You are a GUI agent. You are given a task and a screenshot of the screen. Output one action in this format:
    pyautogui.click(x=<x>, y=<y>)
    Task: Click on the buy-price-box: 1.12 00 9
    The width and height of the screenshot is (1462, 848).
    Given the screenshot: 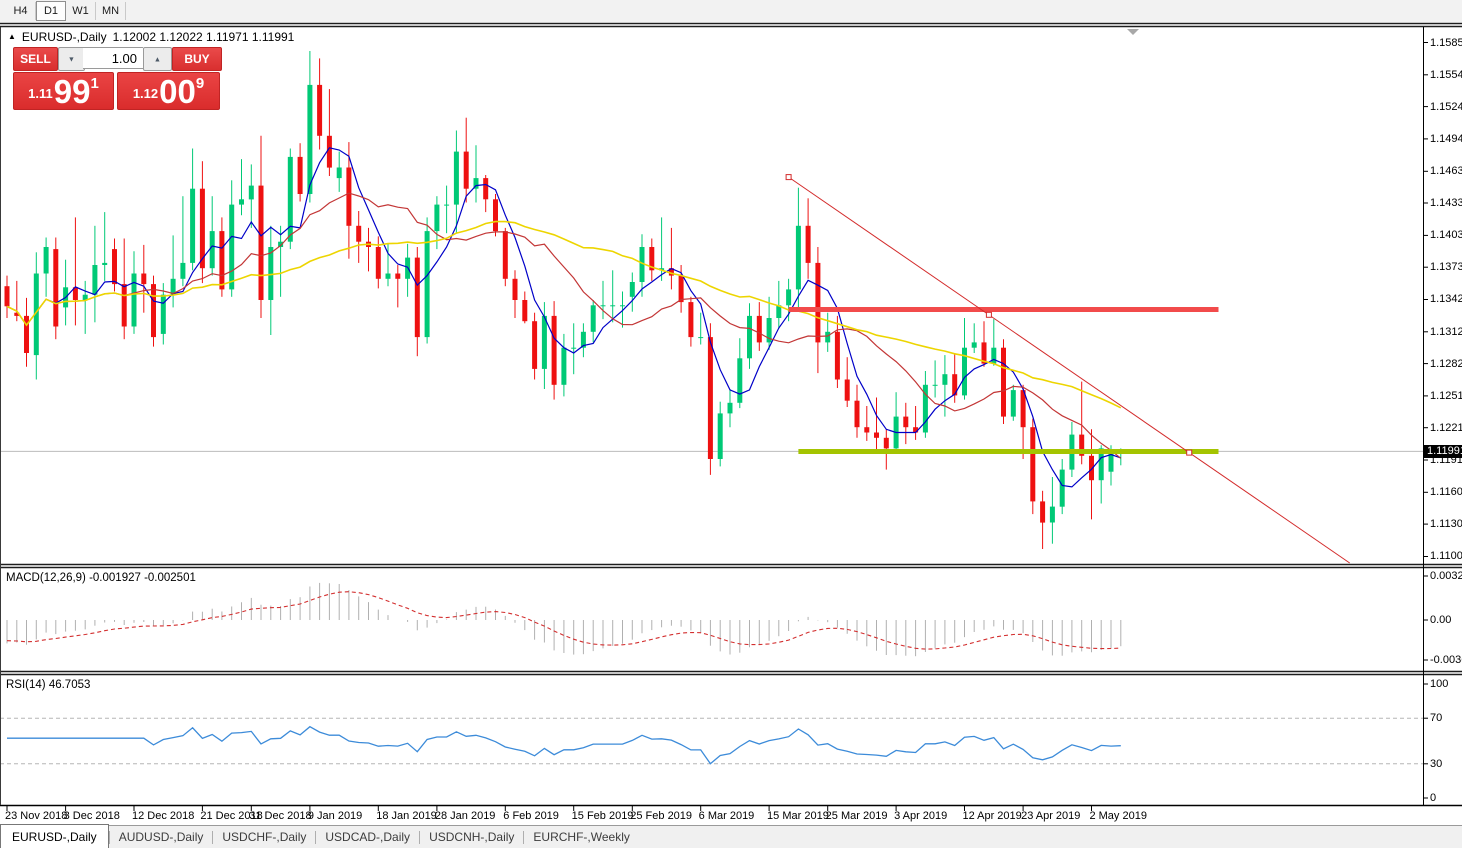 What is the action you would take?
    pyautogui.click(x=168, y=91)
    